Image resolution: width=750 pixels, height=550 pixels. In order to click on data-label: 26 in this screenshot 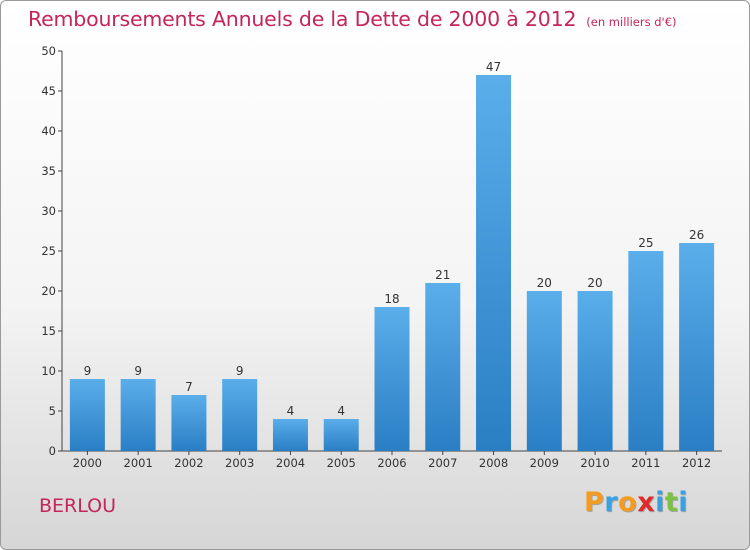, I will do `click(696, 235)`.